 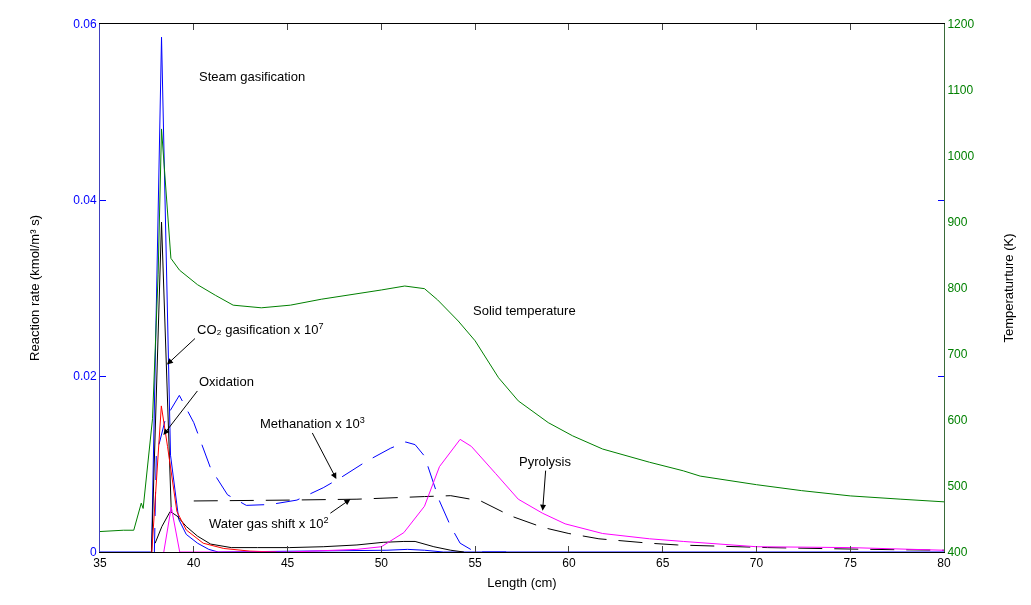 I want to click on annotation: Water gas shift x 10$^{2}$, so click(x=269, y=523).